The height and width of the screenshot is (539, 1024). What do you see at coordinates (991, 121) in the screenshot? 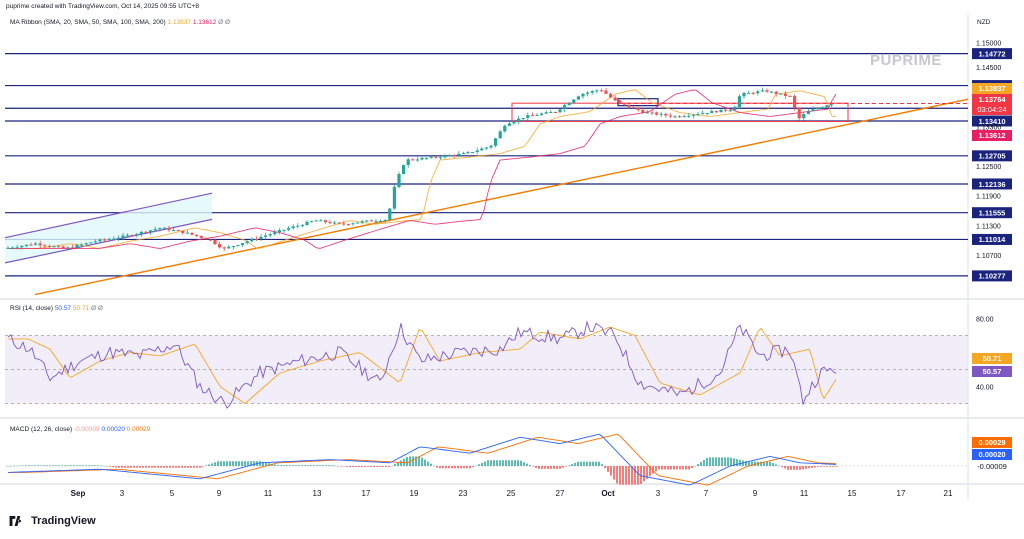
I see `level-label: 1.13410` at bounding box center [991, 121].